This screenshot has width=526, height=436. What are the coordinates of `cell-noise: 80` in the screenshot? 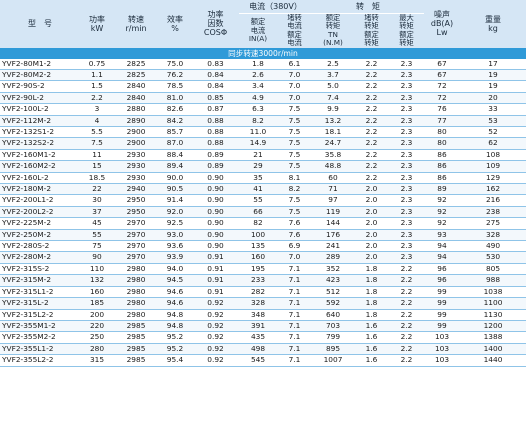 It's located at (442, 143).